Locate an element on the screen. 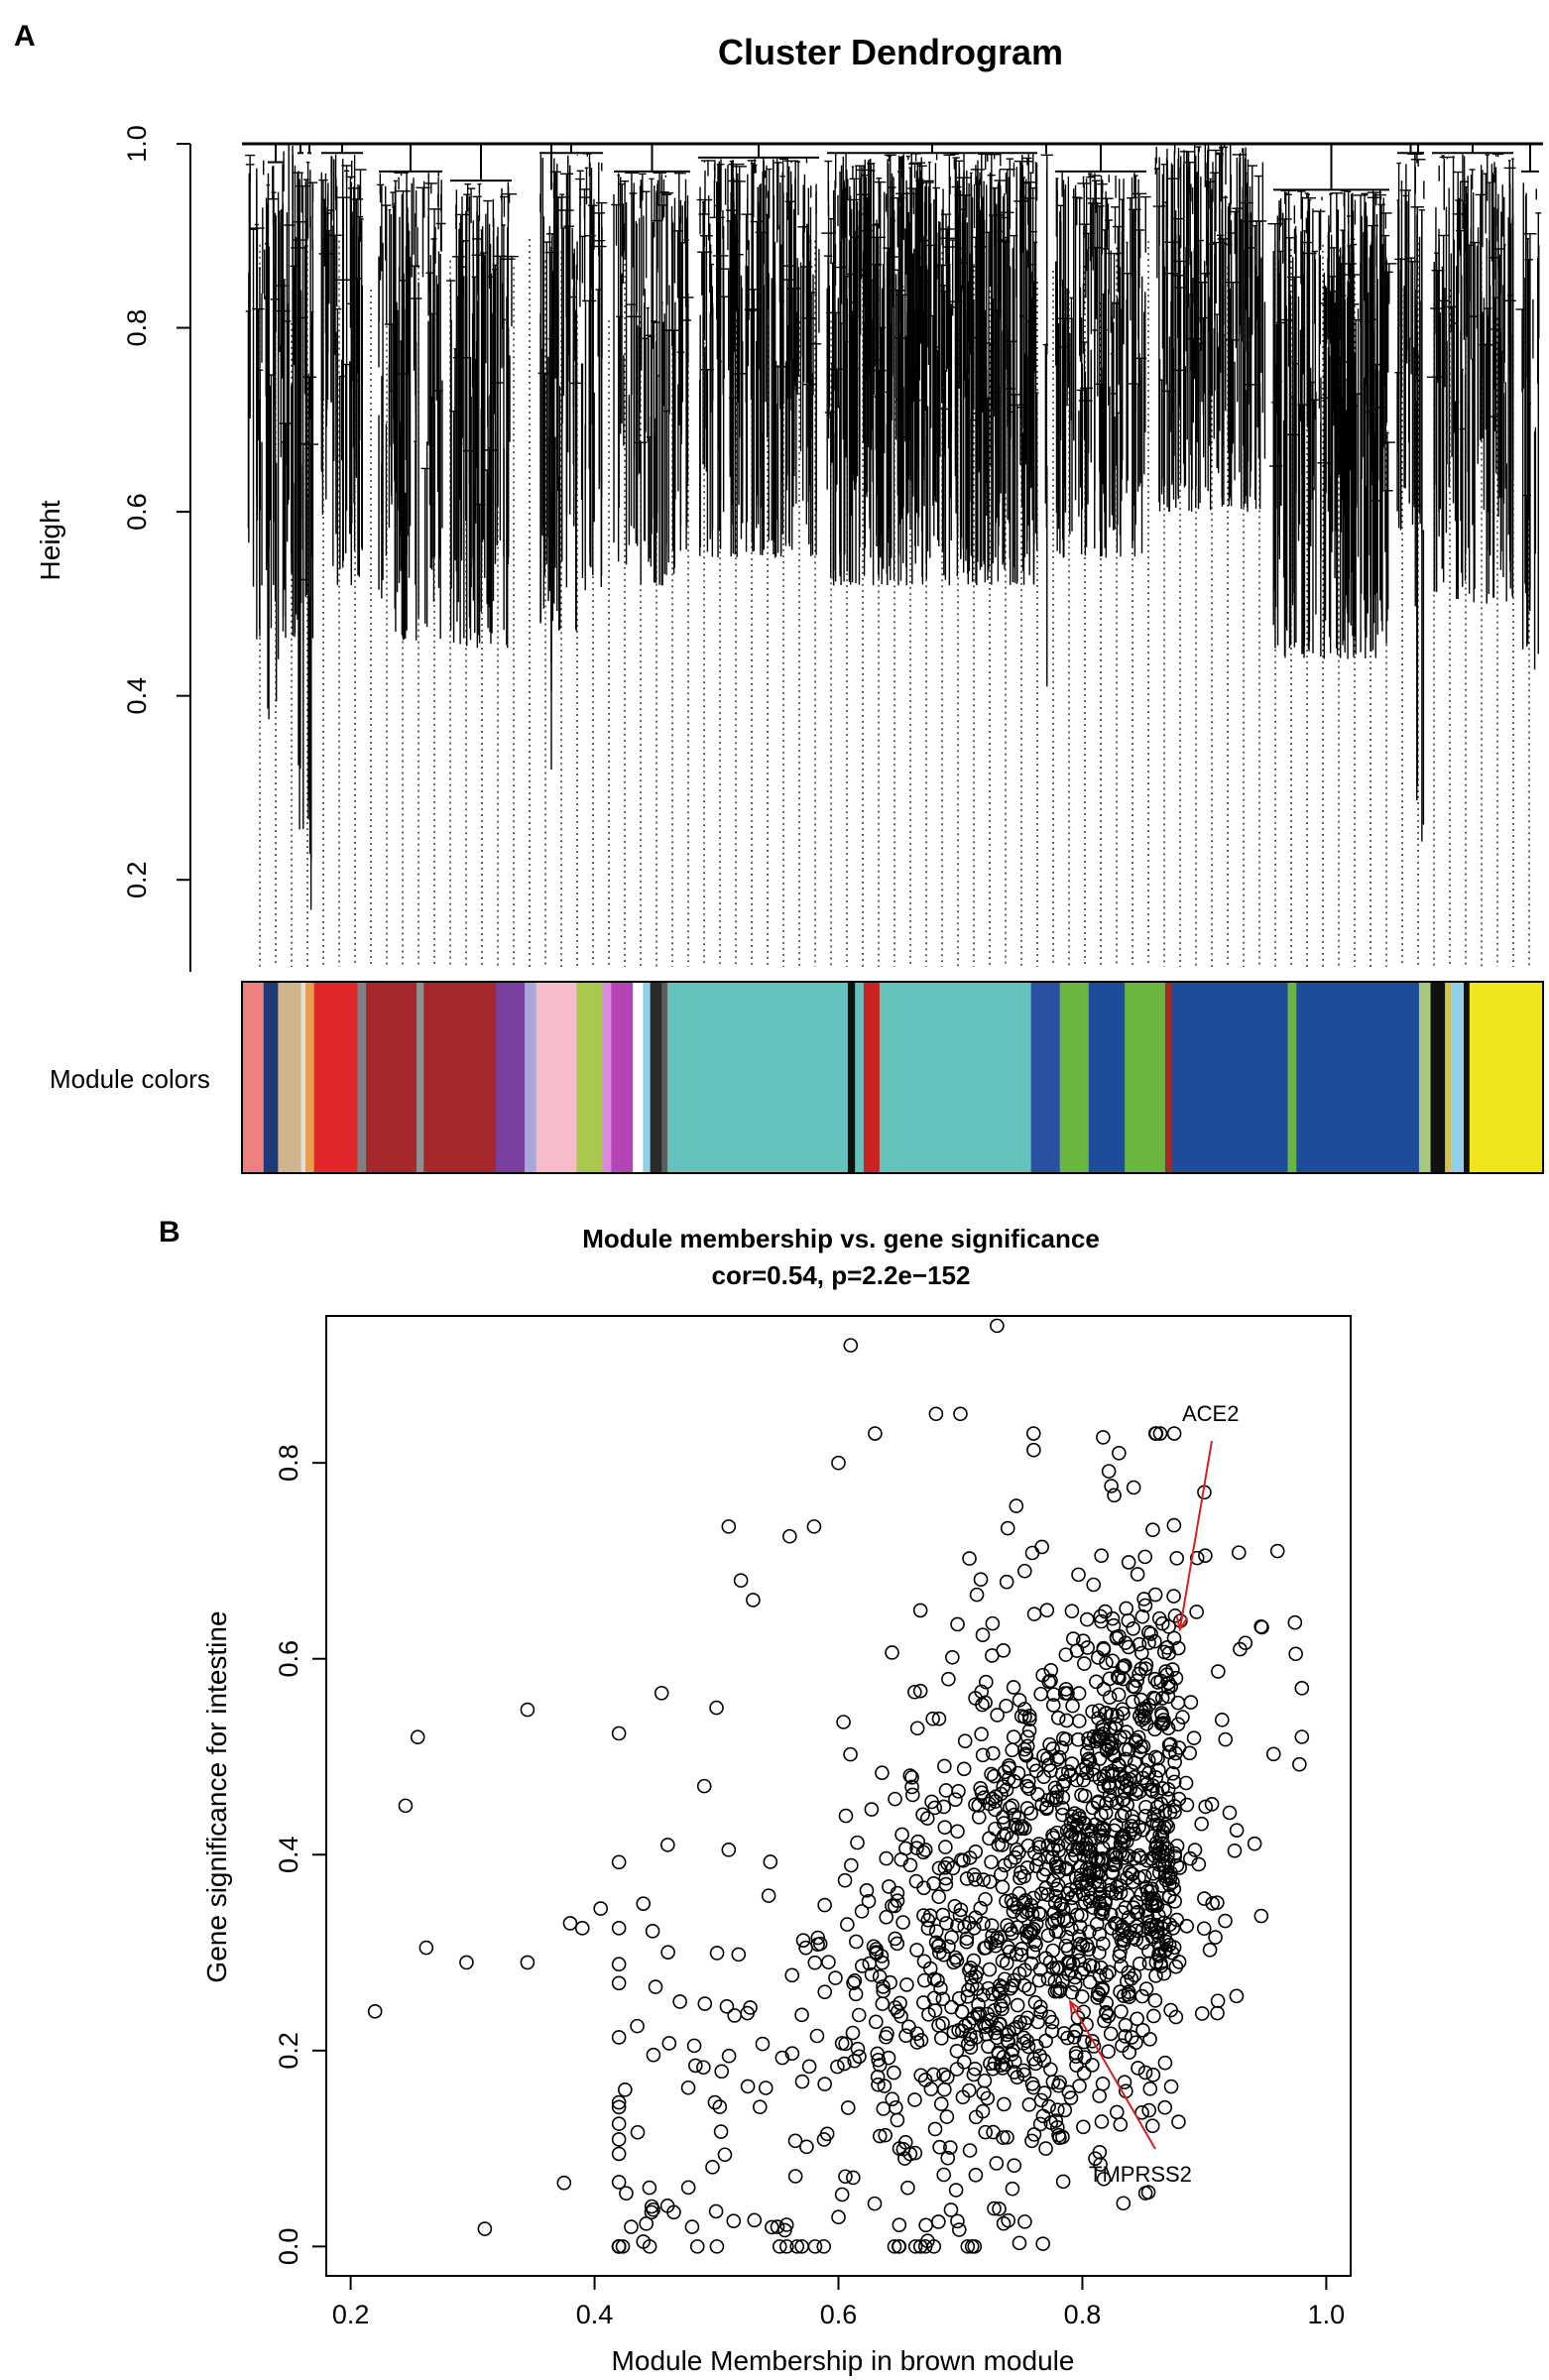 The image size is (1549, 2380). panel-b-letter: B is located at coordinates (169, 1232).